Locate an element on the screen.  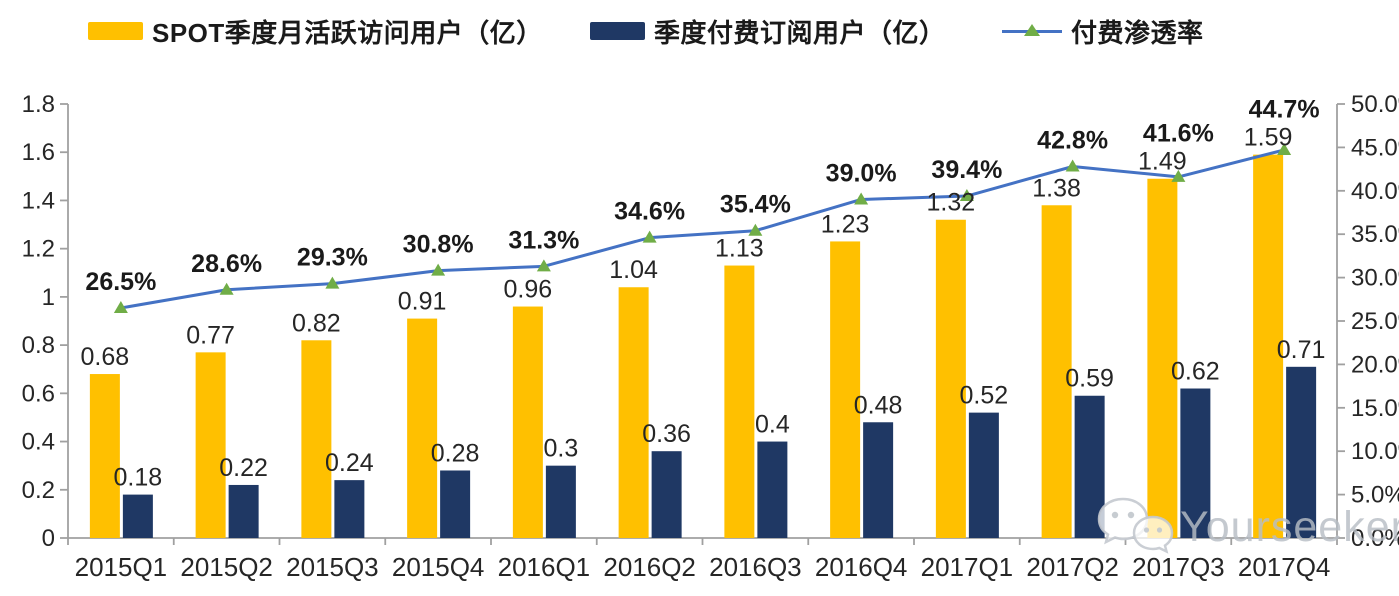
right-axis-tick-label: 35.0% is located at coordinates (1375, 234).